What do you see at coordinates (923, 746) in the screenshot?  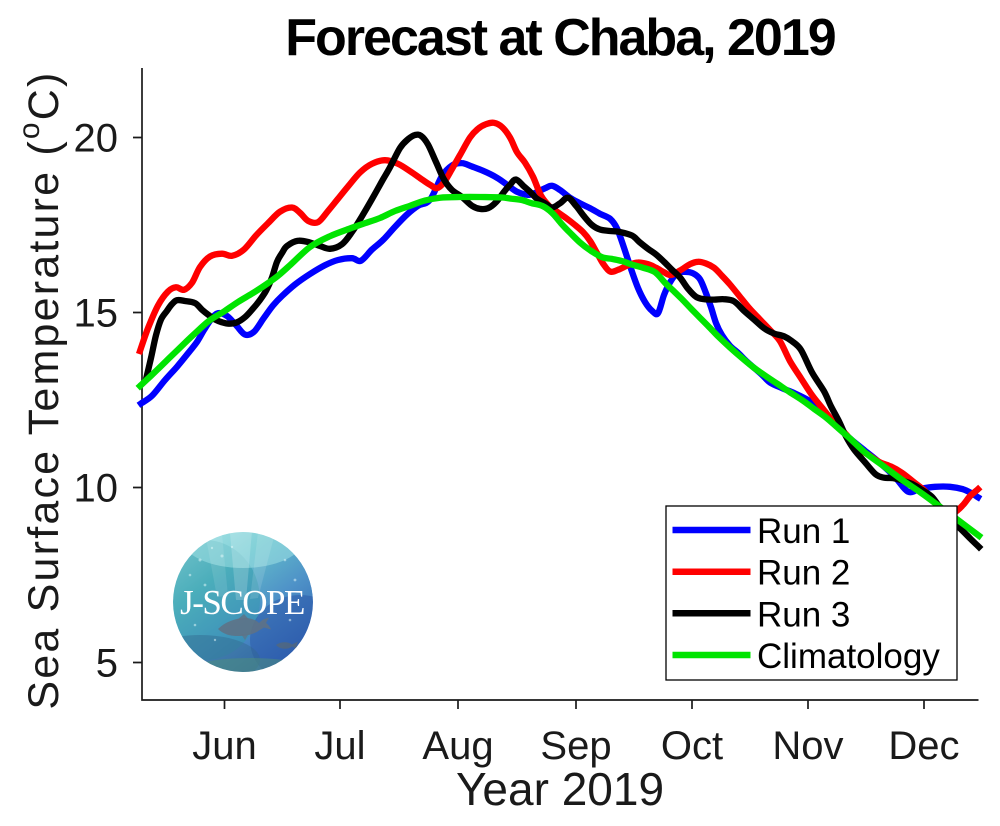 I see `svg-text: Dec` at bounding box center [923, 746].